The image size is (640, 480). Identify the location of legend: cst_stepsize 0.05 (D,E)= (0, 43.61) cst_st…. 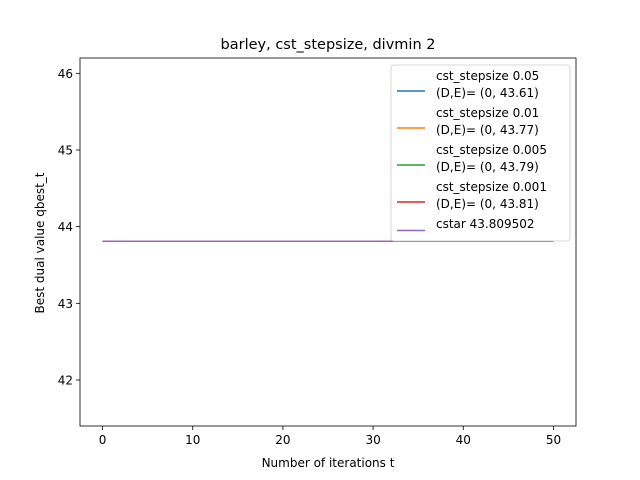
(480, 153).